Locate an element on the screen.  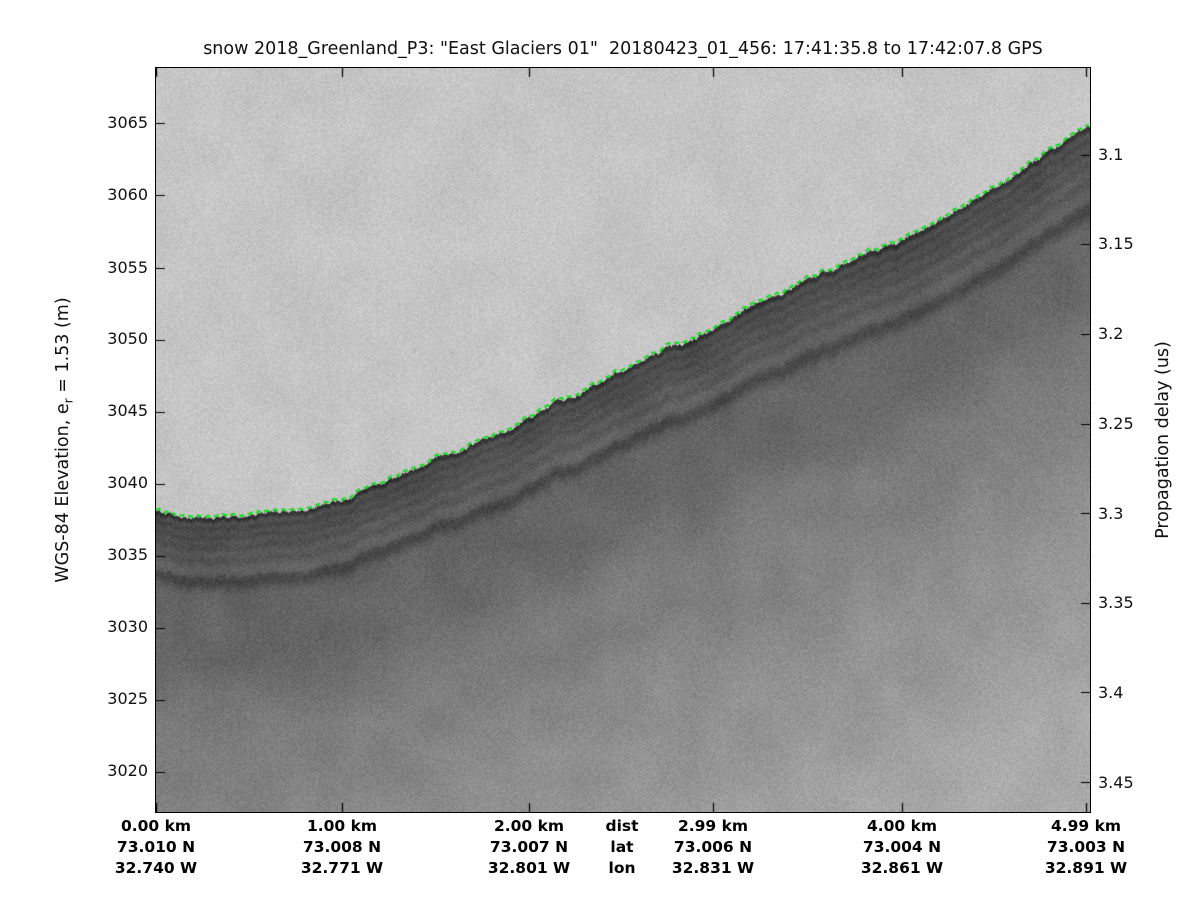
dist-value: 2.99 km is located at coordinates (713, 826).